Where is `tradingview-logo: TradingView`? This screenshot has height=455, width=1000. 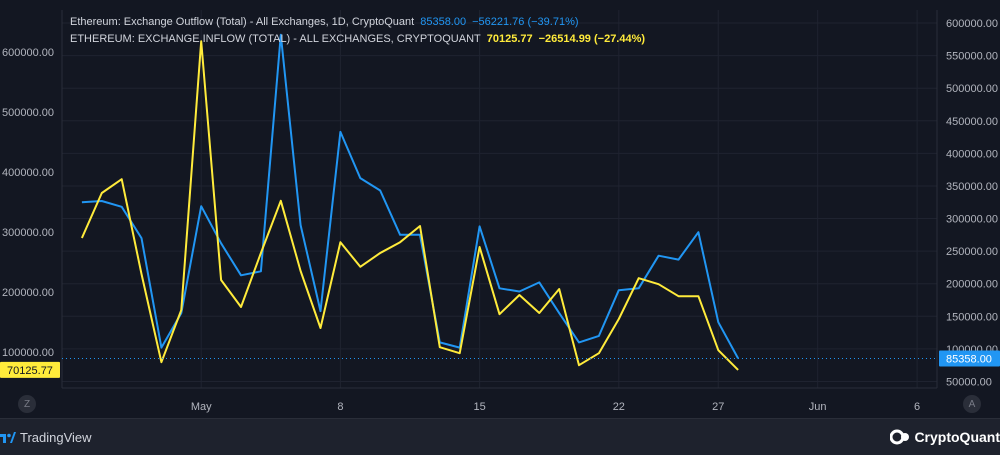 tradingview-logo: TradingView is located at coordinates (46, 437).